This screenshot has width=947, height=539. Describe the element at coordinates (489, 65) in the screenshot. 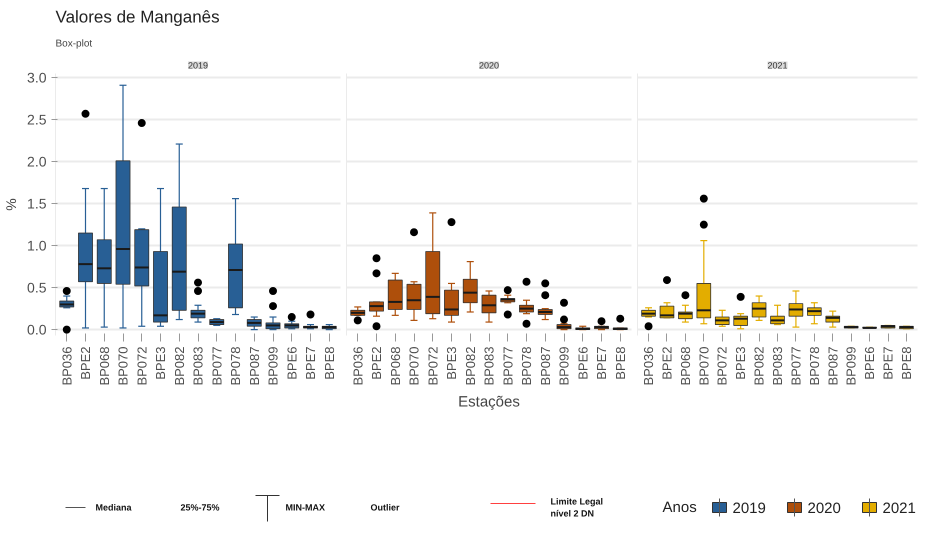

I see `text: 2020` at that location.